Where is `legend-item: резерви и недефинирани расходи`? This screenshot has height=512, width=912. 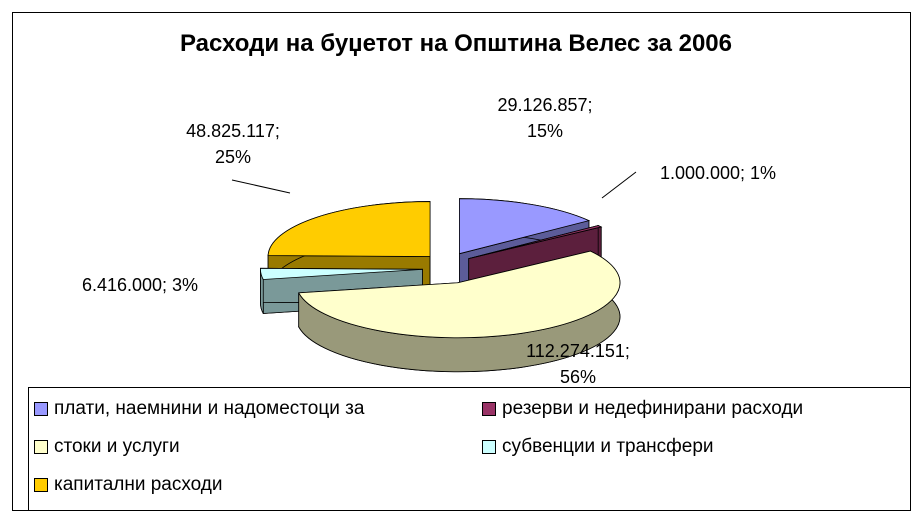 legend-item: резерви и недефинирани расходи is located at coordinates (642, 409).